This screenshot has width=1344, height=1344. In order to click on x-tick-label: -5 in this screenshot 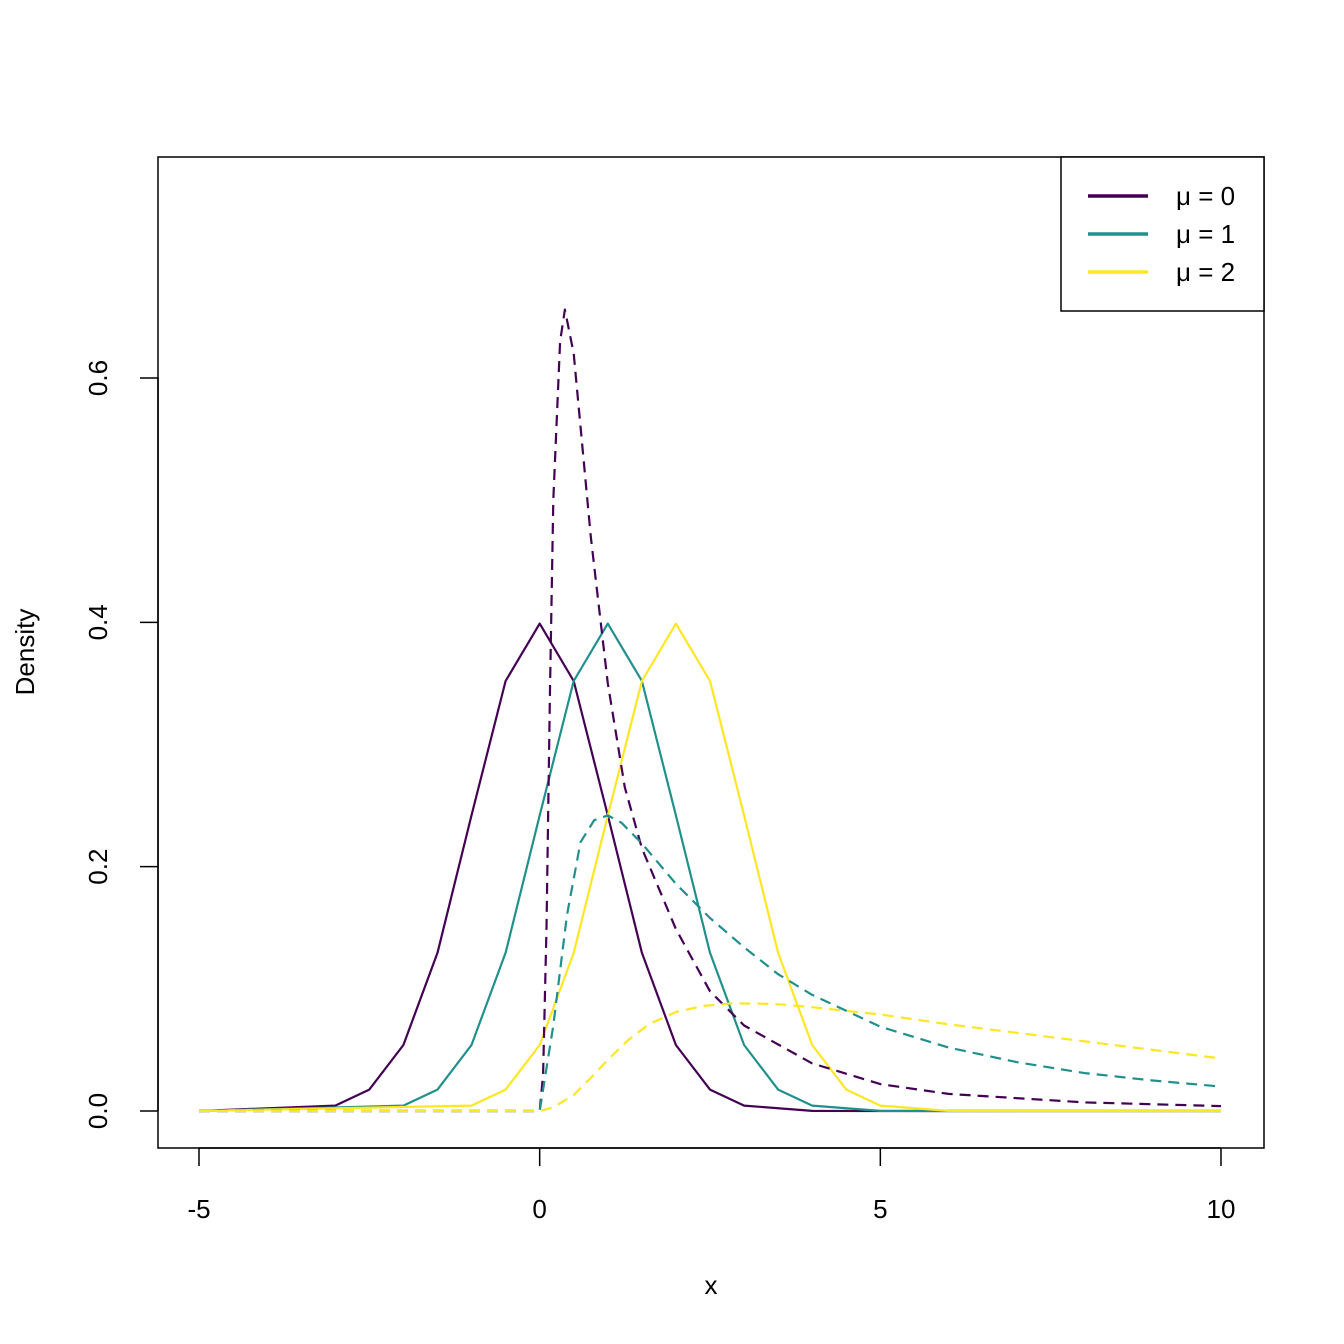, I will do `click(198, 1209)`.